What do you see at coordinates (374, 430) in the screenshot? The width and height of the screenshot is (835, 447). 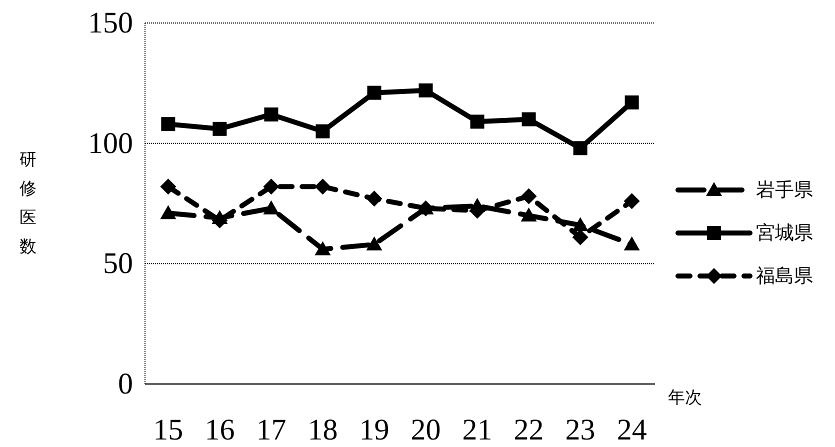 I see `x-tick-label: 19` at bounding box center [374, 430].